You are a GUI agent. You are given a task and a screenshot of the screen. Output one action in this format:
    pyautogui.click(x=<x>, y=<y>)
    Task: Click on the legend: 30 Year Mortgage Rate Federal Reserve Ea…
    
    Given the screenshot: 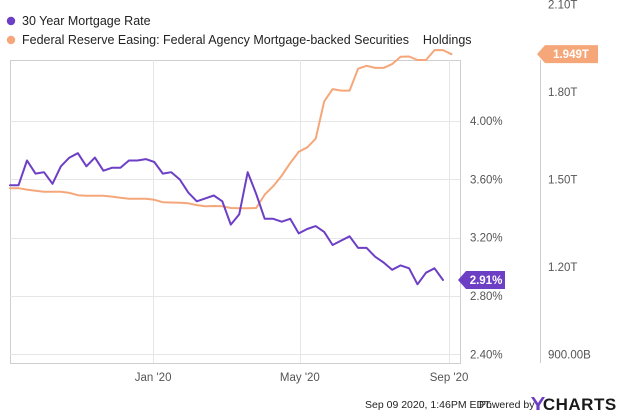 What is the action you would take?
    pyautogui.click(x=239, y=30)
    